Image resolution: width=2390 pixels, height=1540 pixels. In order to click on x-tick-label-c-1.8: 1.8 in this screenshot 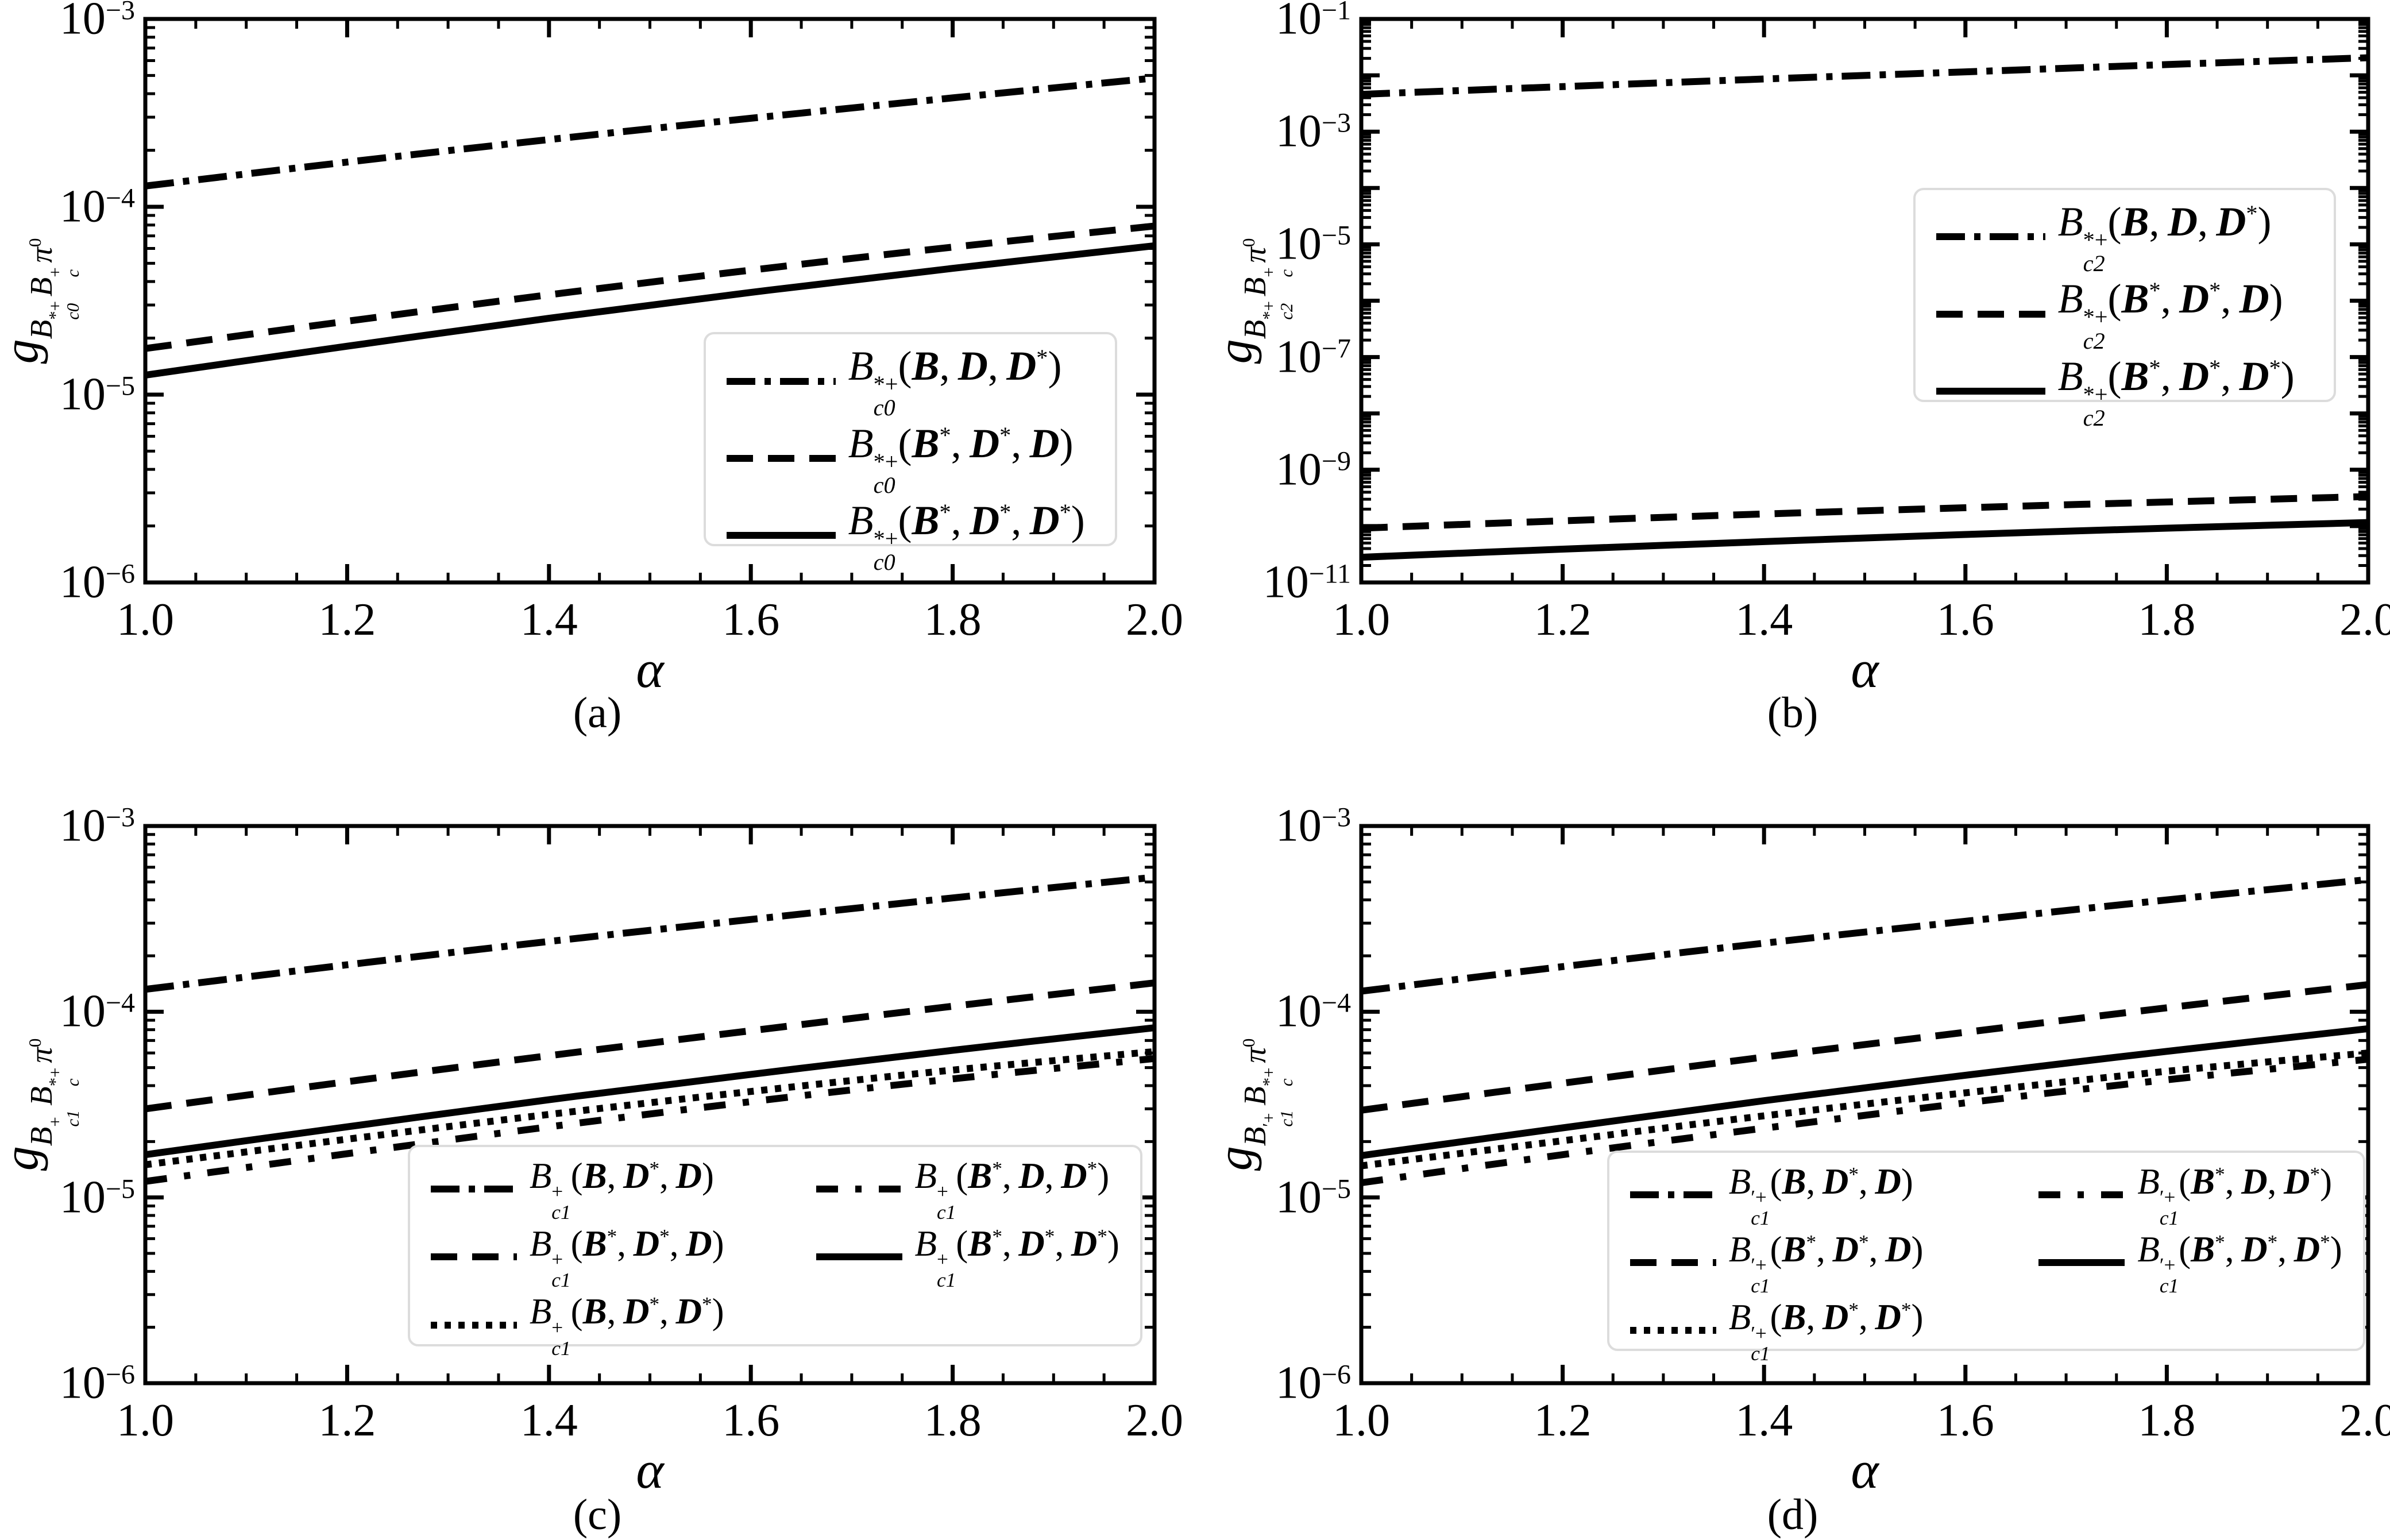, I will do `click(953, 1420)`.